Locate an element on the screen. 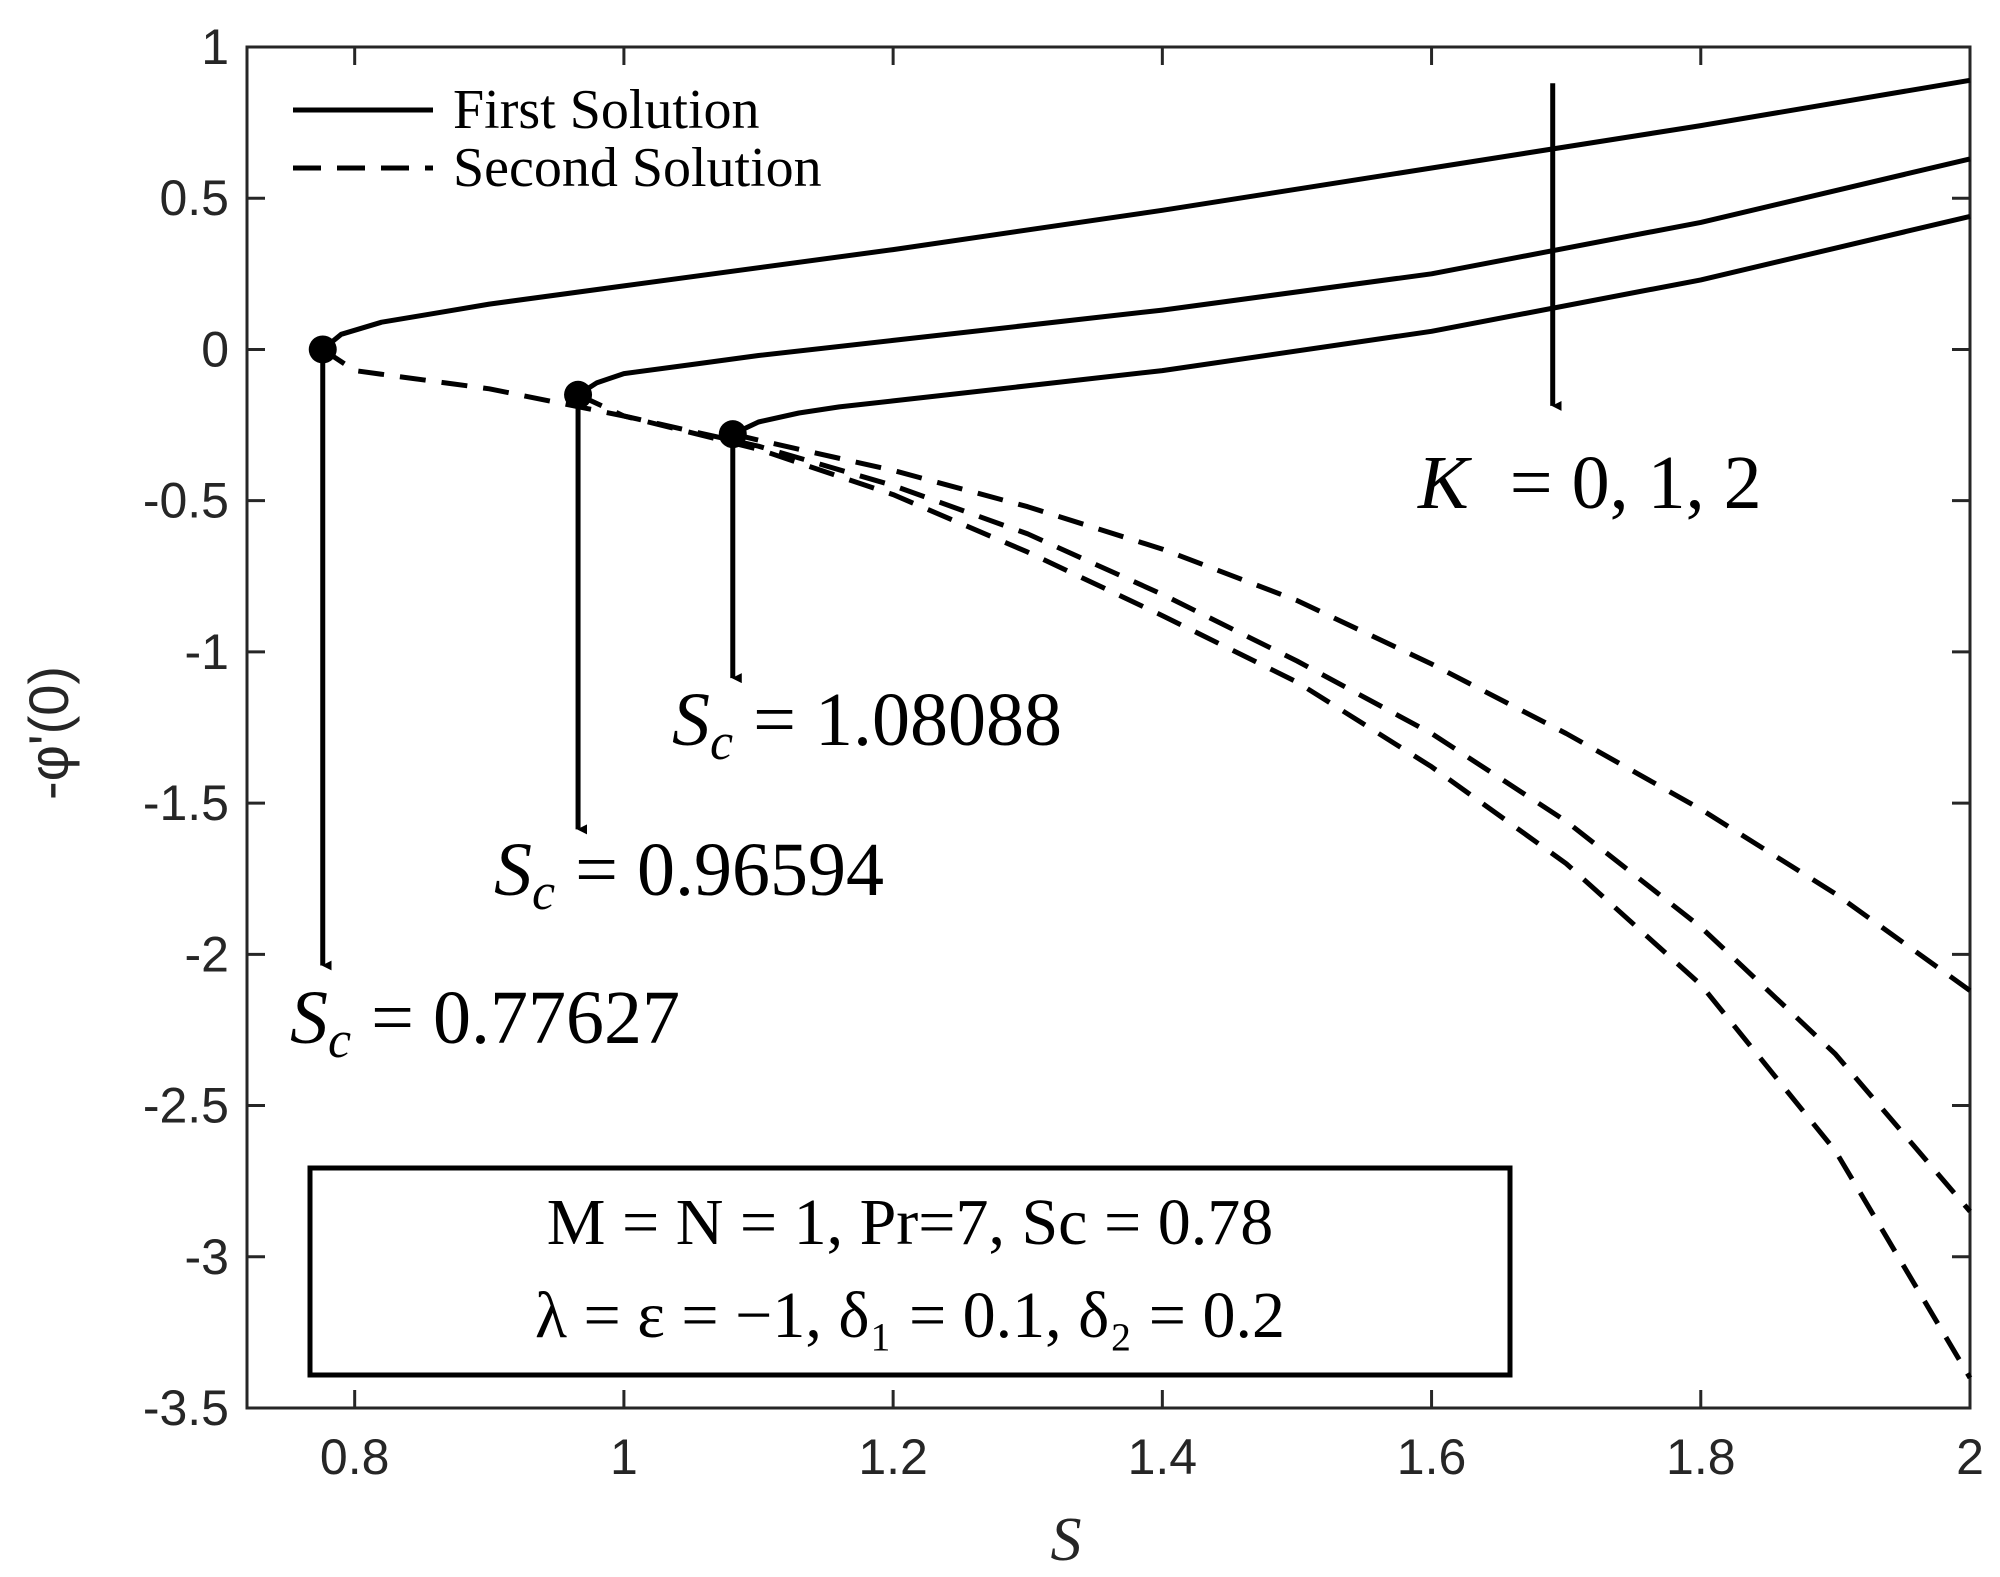 This screenshot has height=1577, width=2000. y-tick-label: 1 is located at coordinates (215, 47).